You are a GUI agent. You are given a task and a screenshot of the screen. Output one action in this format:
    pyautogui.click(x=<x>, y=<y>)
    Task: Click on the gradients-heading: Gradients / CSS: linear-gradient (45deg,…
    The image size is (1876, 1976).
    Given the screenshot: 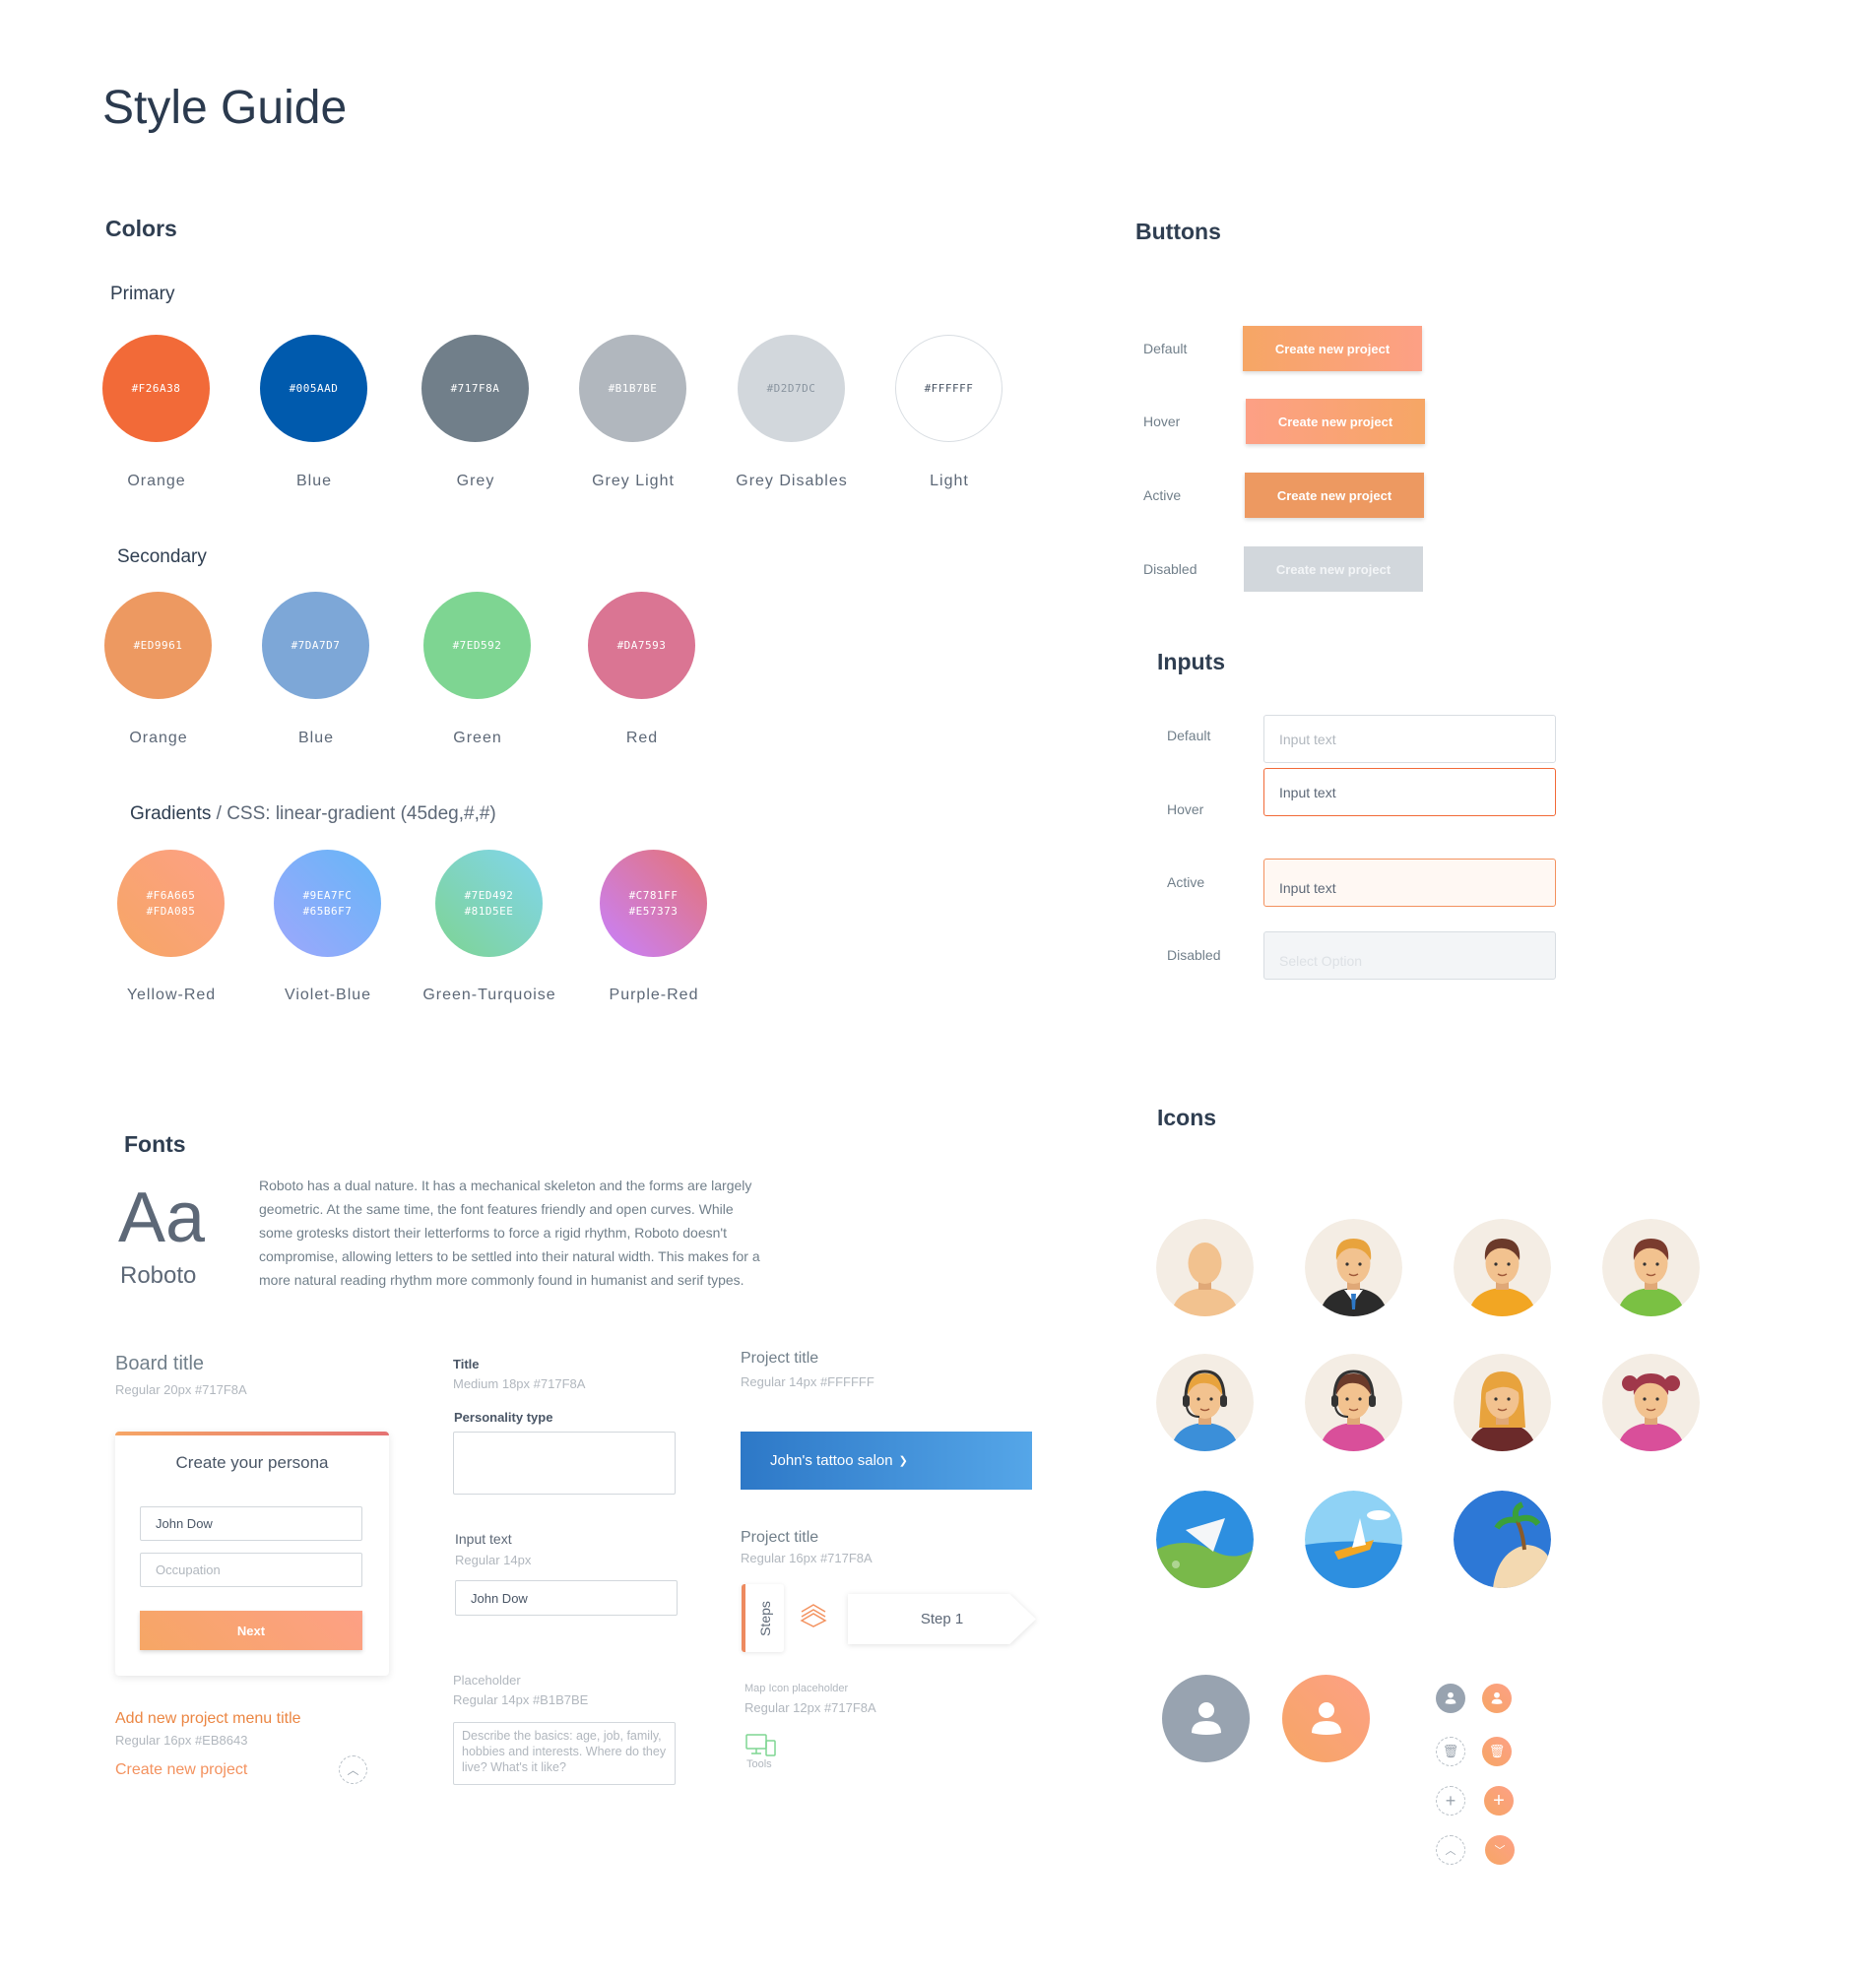 What is the action you would take?
    pyautogui.click(x=313, y=814)
    